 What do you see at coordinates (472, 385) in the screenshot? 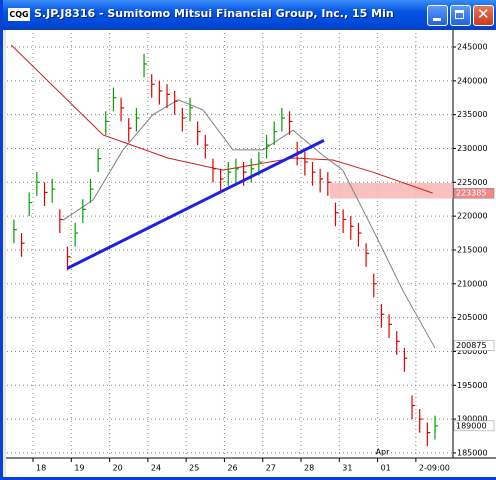
I see `y-tick-label: 195000` at bounding box center [472, 385].